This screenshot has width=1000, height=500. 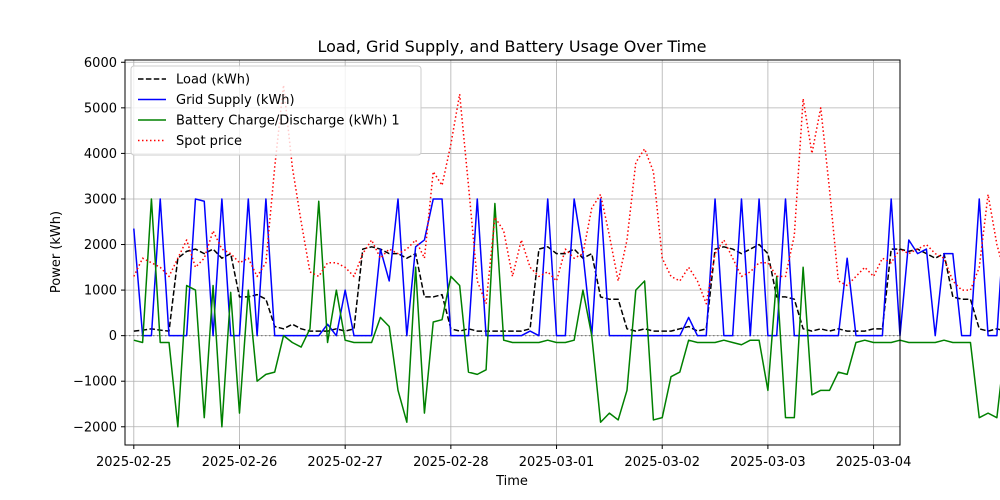 What do you see at coordinates (557, 462) in the screenshot?
I see `x-tick-label: 2025-03-01` at bounding box center [557, 462].